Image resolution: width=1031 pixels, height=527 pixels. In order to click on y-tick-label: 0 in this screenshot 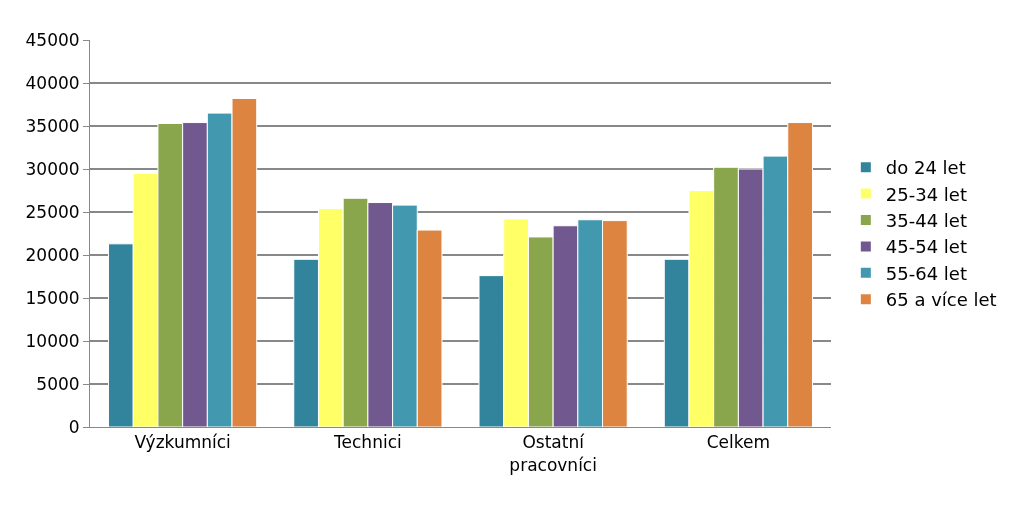, I will do `click(74, 426)`.